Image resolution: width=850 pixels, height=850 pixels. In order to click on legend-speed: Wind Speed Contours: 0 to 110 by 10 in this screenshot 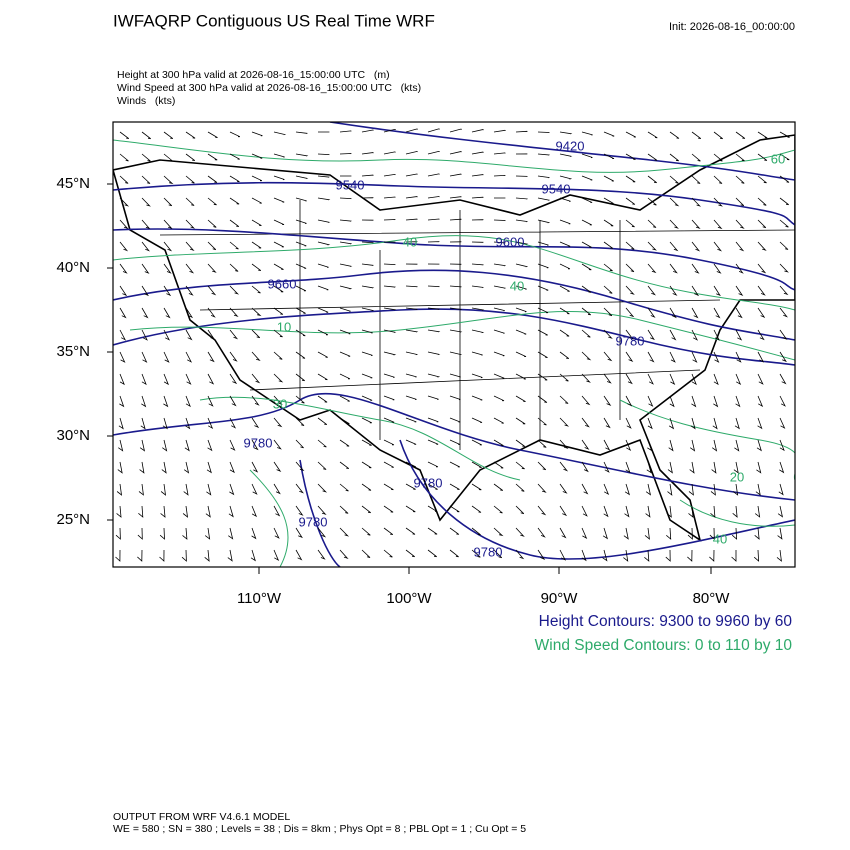, I will do `click(664, 645)`.